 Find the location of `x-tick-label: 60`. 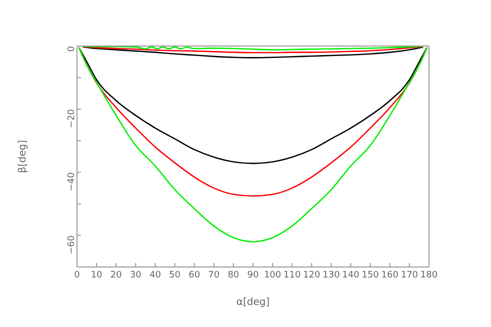

x-tick-label: 60 is located at coordinates (194, 275).